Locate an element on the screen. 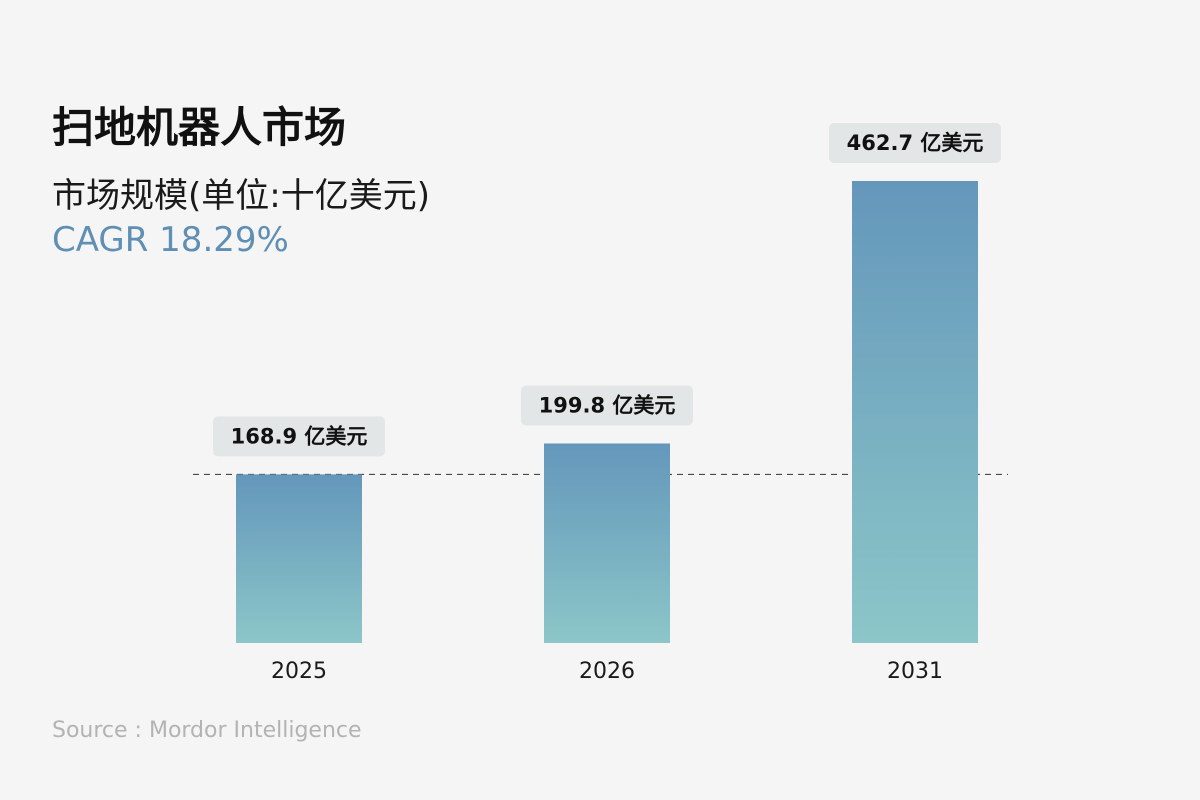  data-label-2026: 199.8 亿美元 is located at coordinates (607, 406).